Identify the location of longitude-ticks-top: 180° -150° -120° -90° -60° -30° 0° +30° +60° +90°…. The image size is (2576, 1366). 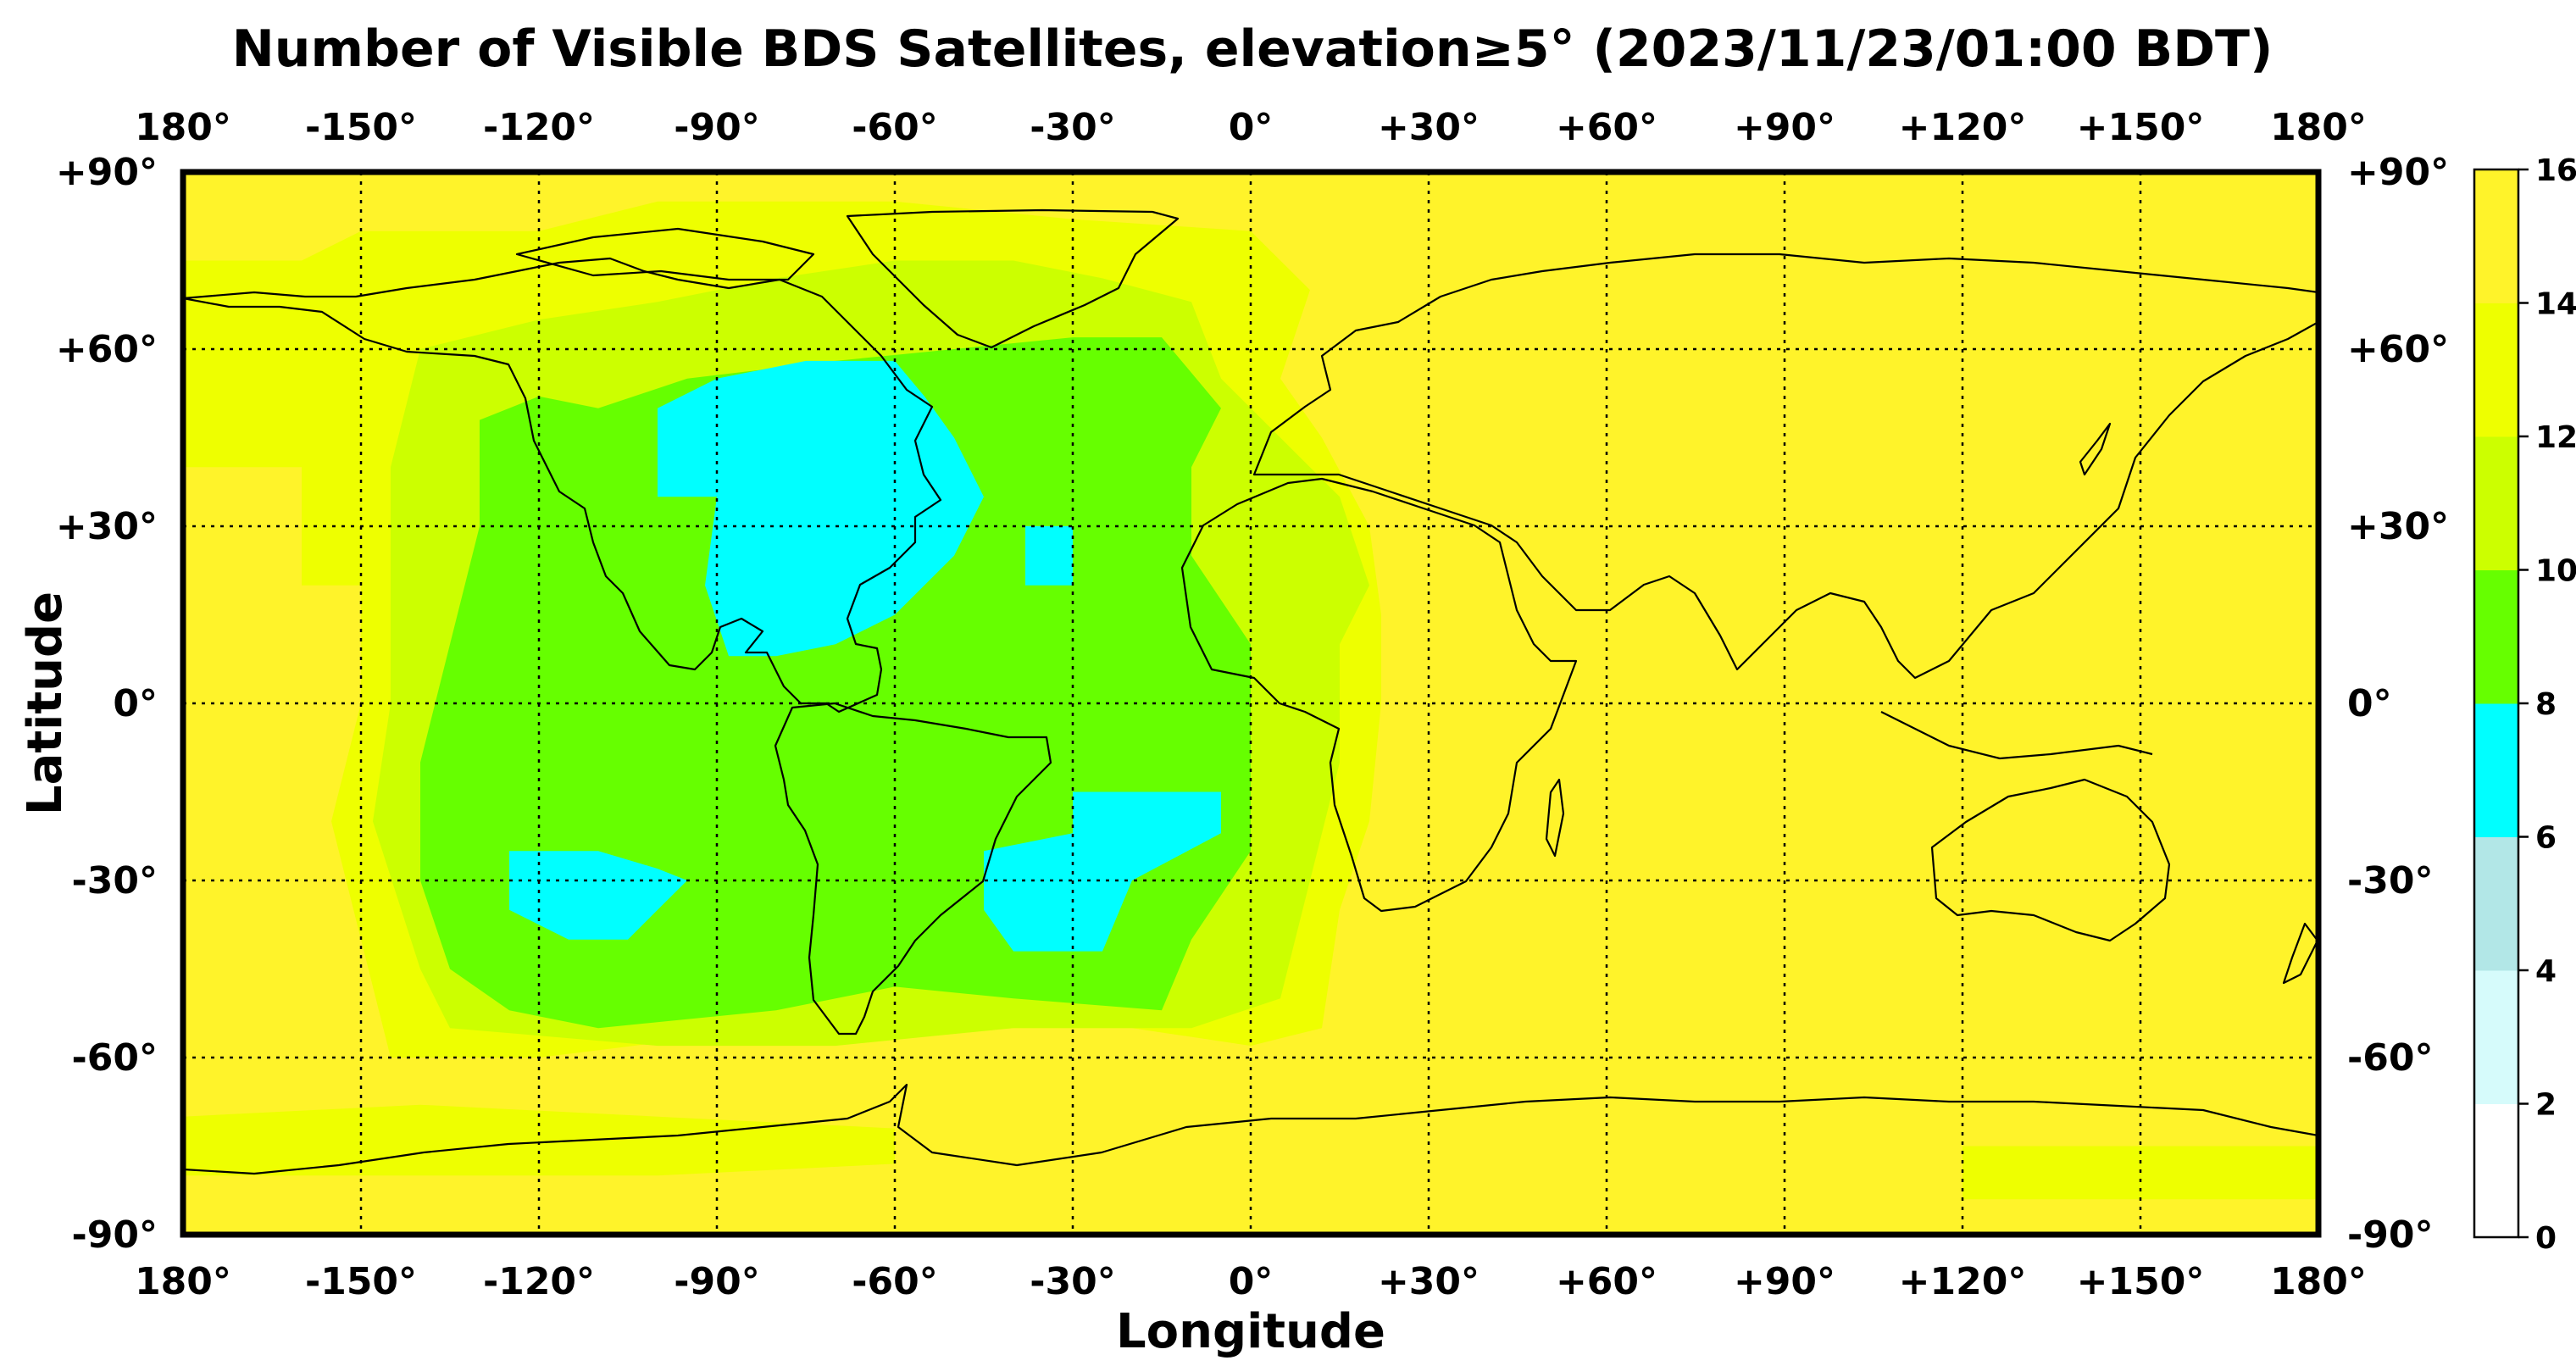
(1251, 127).